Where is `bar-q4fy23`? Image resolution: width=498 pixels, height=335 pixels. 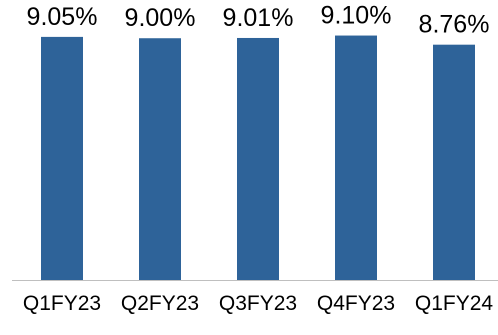
bar-q4fy23 is located at coordinates (356, 158).